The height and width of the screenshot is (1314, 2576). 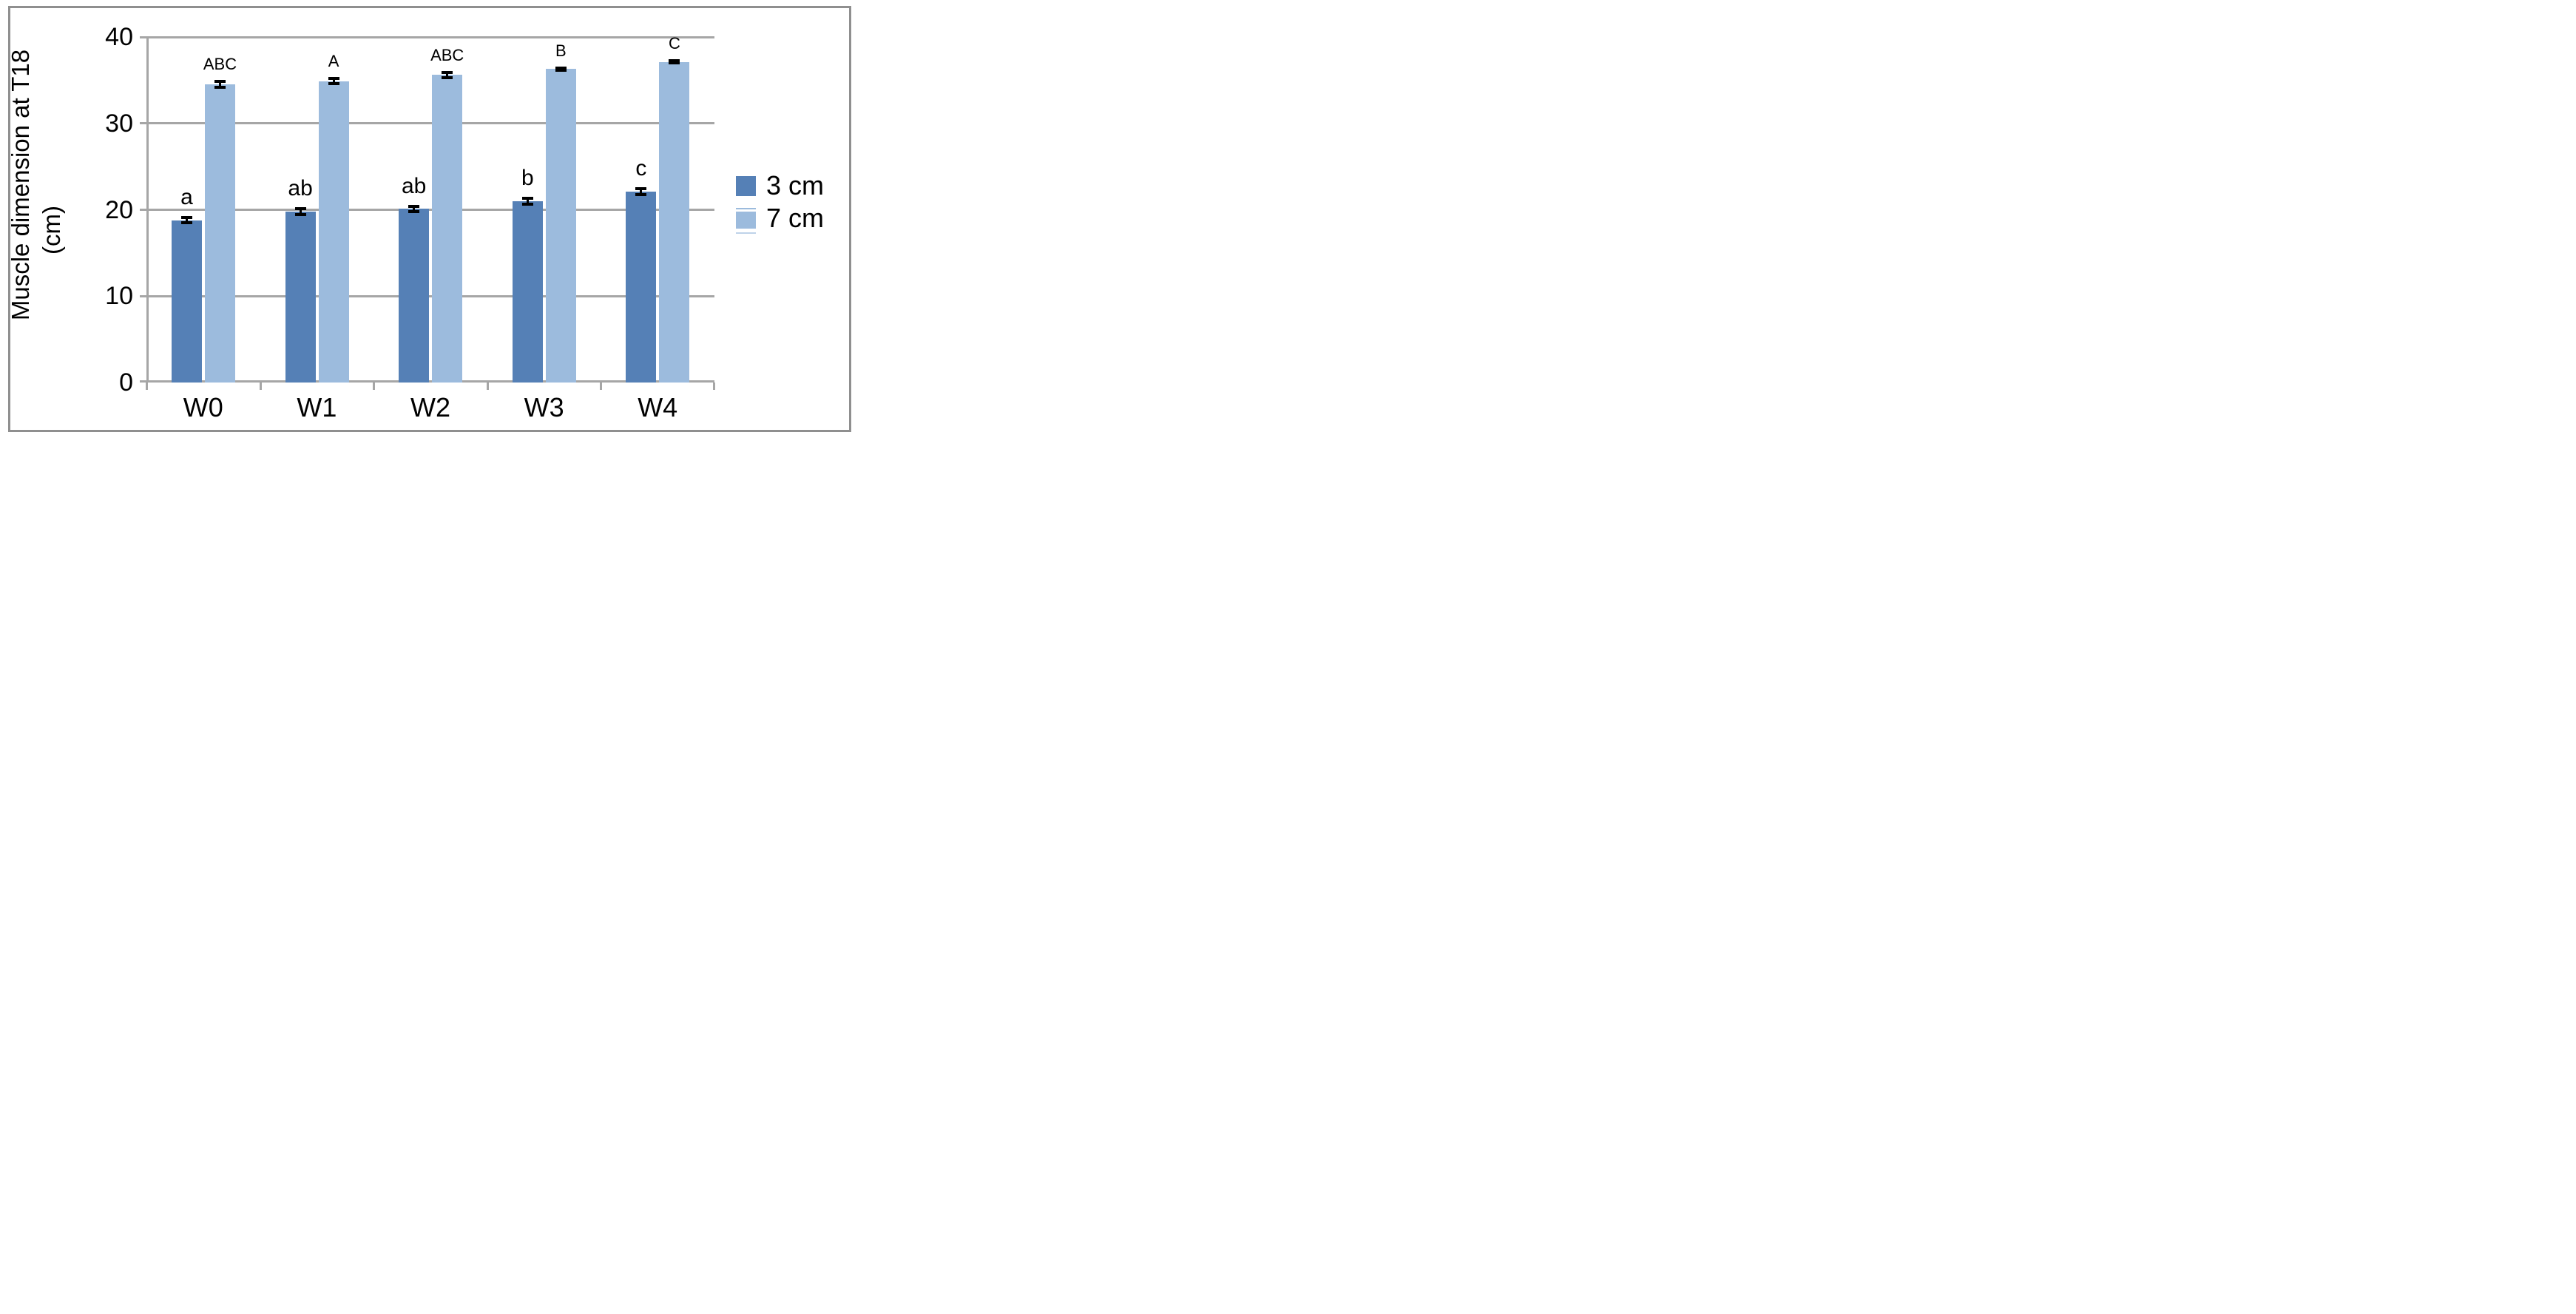 I want to click on x-tick-label-W1: W1, so click(x=317, y=407).